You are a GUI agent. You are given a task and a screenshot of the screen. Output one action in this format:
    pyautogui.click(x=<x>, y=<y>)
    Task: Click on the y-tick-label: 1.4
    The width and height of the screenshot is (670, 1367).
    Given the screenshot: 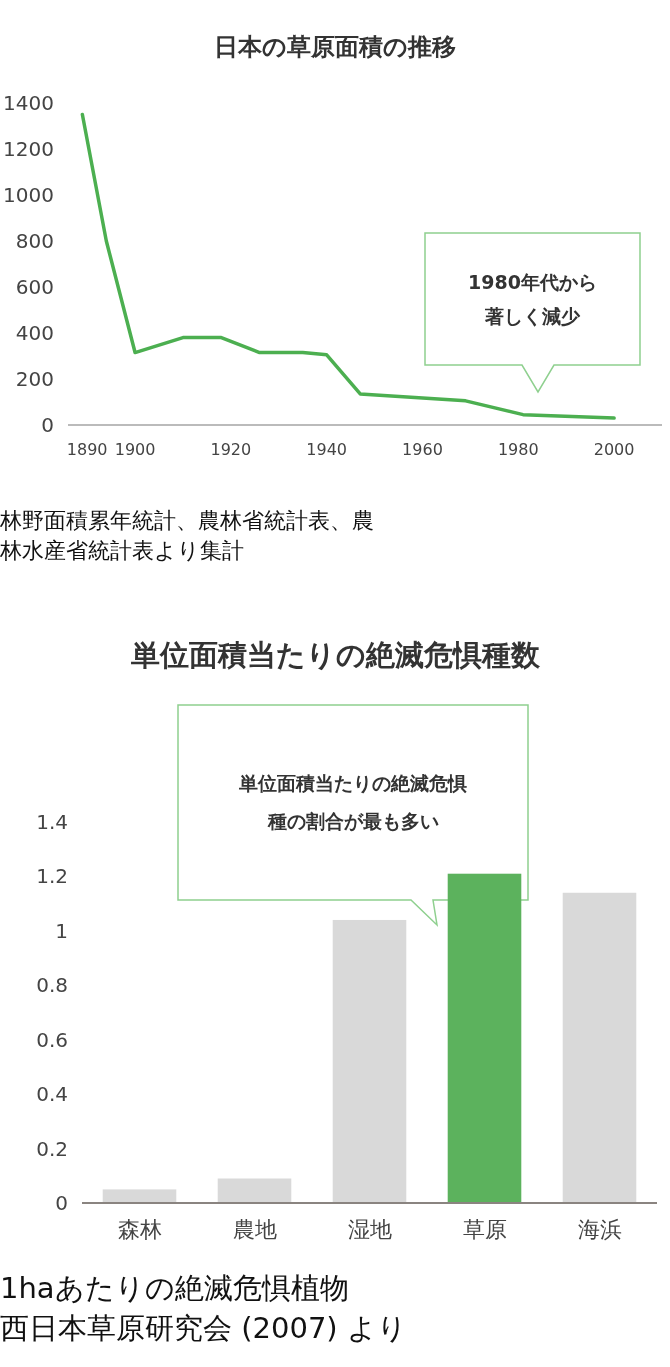 What is the action you would take?
    pyautogui.click(x=52, y=822)
    